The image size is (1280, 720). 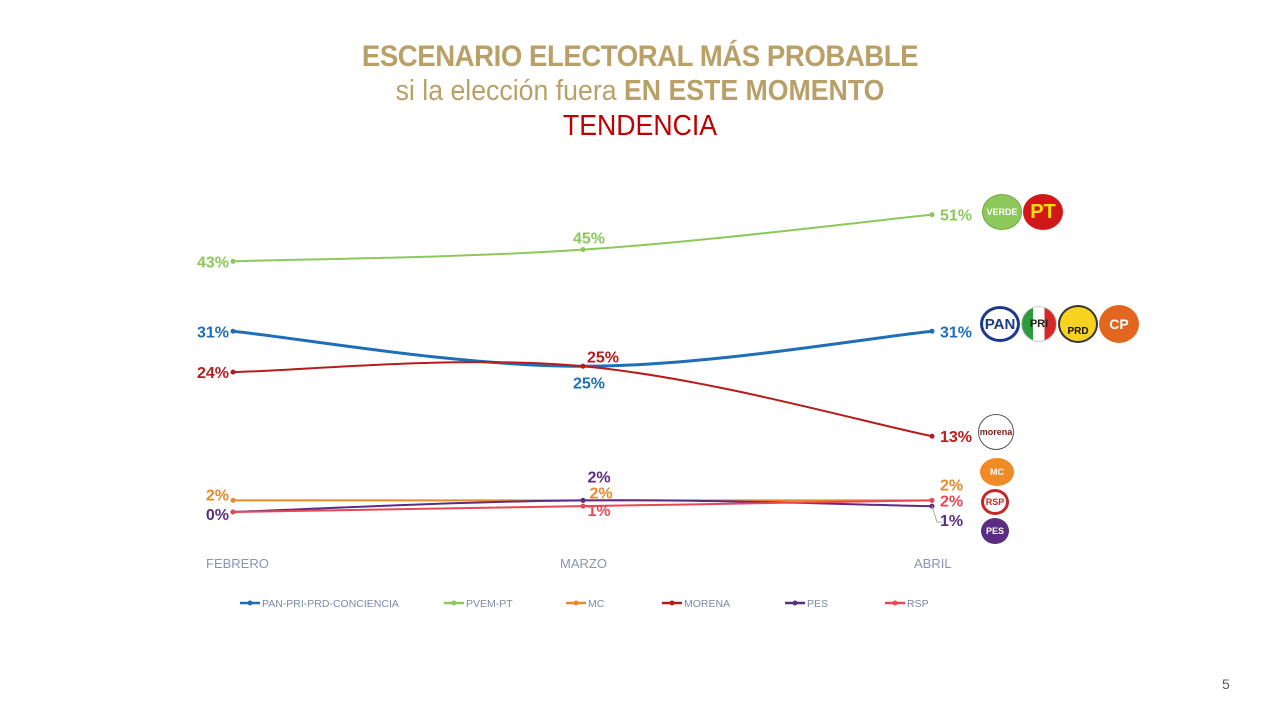 I want to click on verde-logo-text: VERDE, so click(x=1002, y=212).